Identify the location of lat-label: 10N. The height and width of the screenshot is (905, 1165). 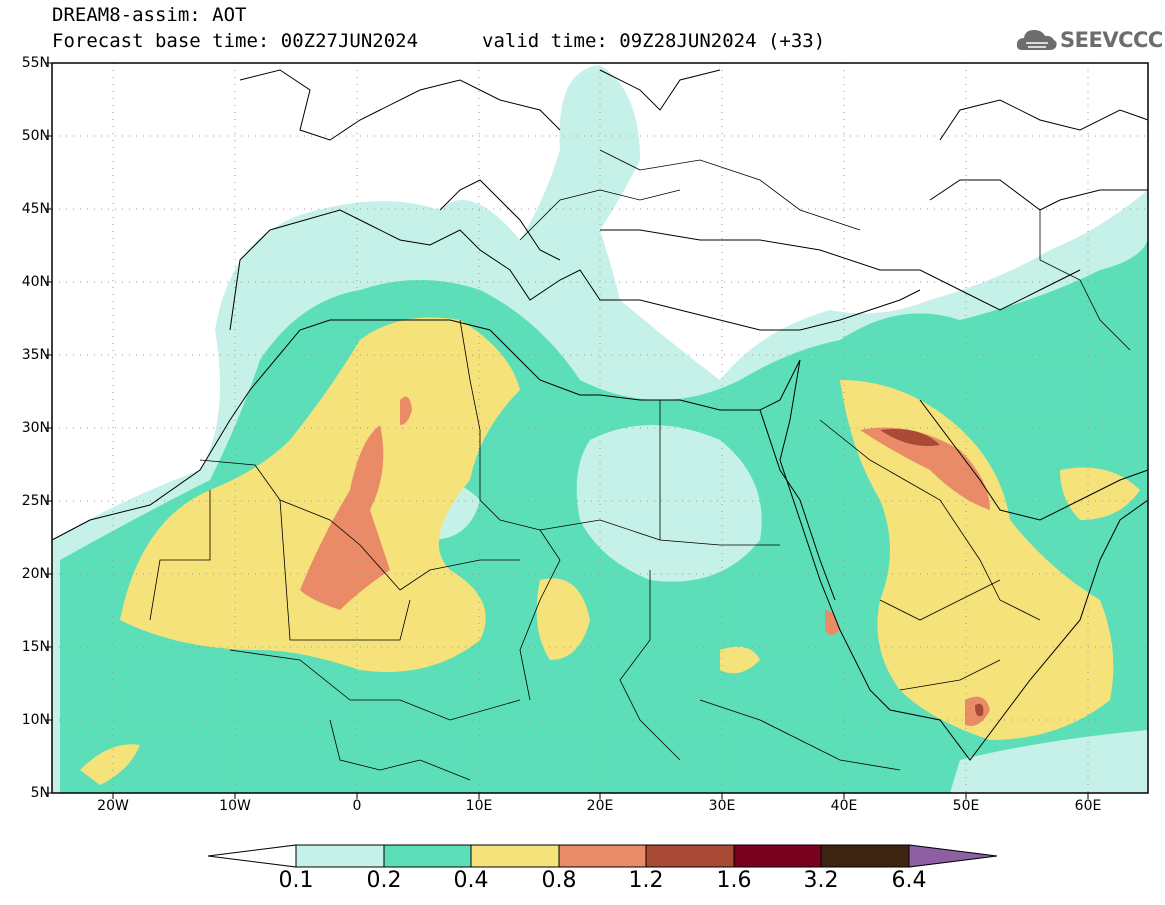
(35, 720).